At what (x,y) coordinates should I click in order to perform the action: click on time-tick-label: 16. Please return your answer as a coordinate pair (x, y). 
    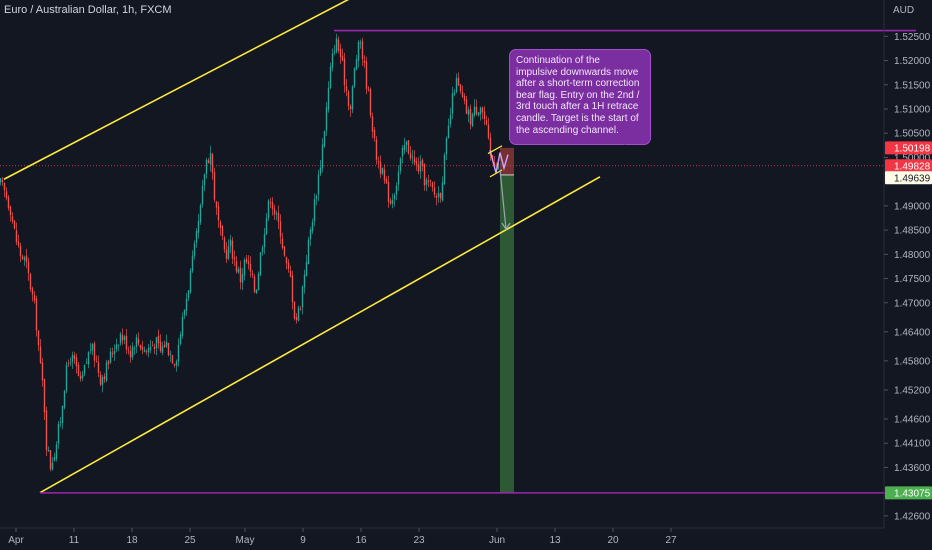
    Looking at the image, I should click on (361, 540).